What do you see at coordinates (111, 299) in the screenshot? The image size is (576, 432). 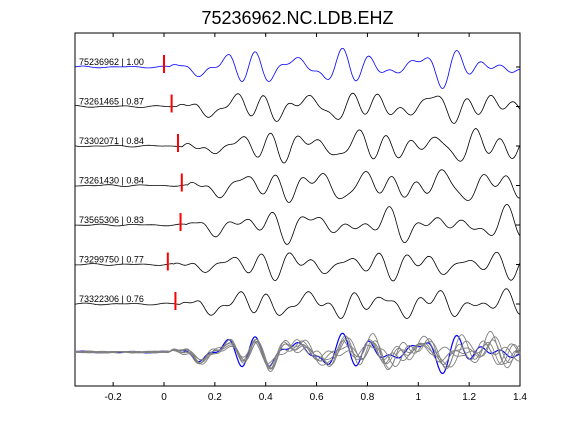 I see `trace-label: 73322306 | 0.76` at bounding box center [111, 299].